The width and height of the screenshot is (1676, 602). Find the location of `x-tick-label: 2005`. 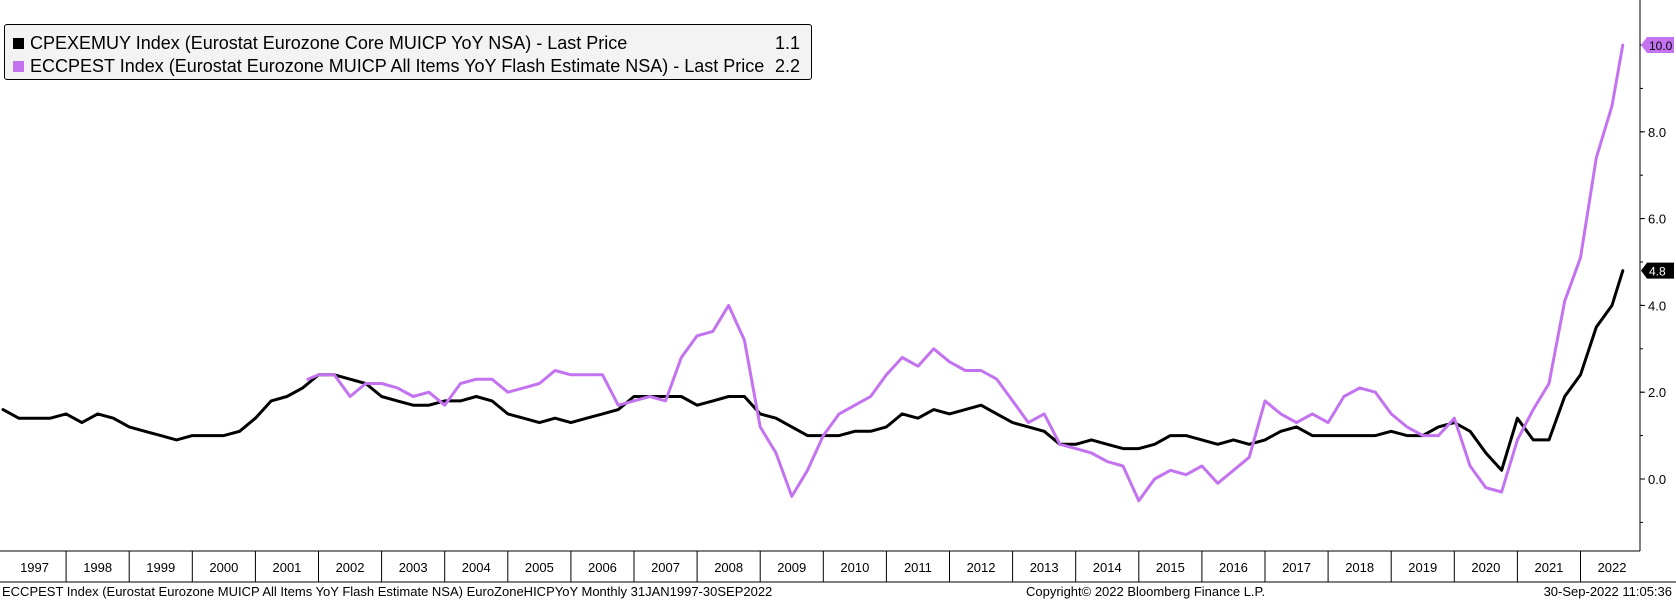

x-tick-label: 2005 is located at coordinates (539, 567).